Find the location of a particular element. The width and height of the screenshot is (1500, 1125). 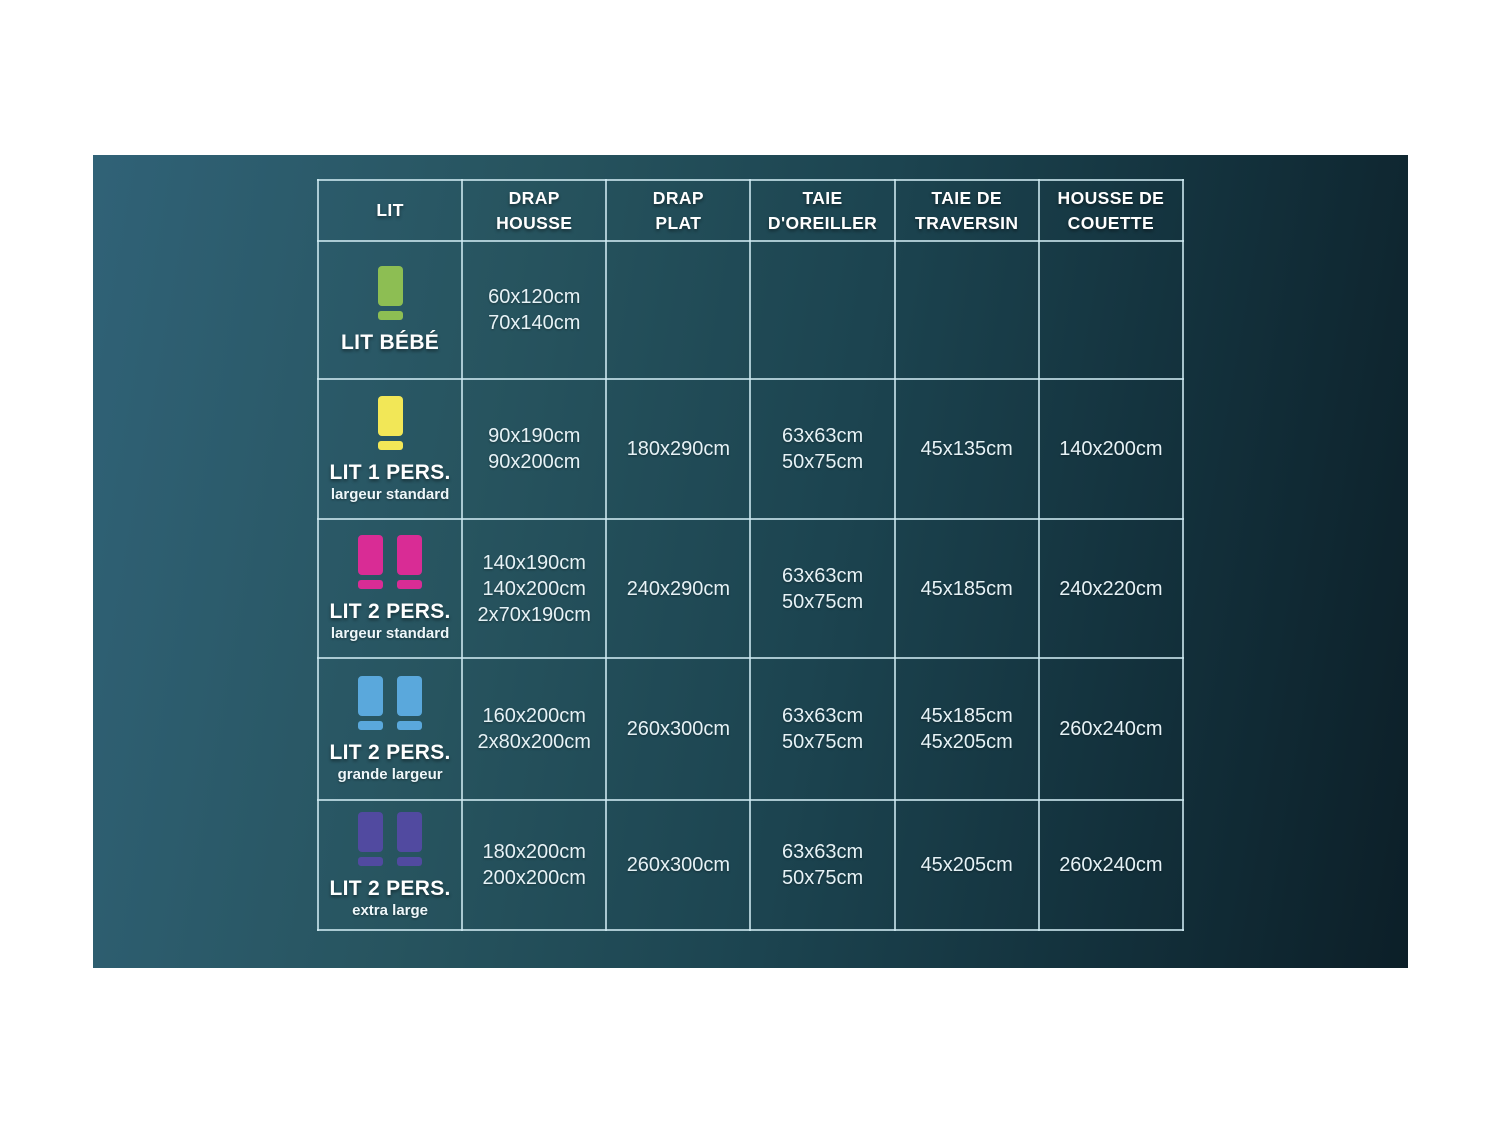

cell-drap-housse: 160x200cm 2x80x200cm is located at coordinates (534, 729).